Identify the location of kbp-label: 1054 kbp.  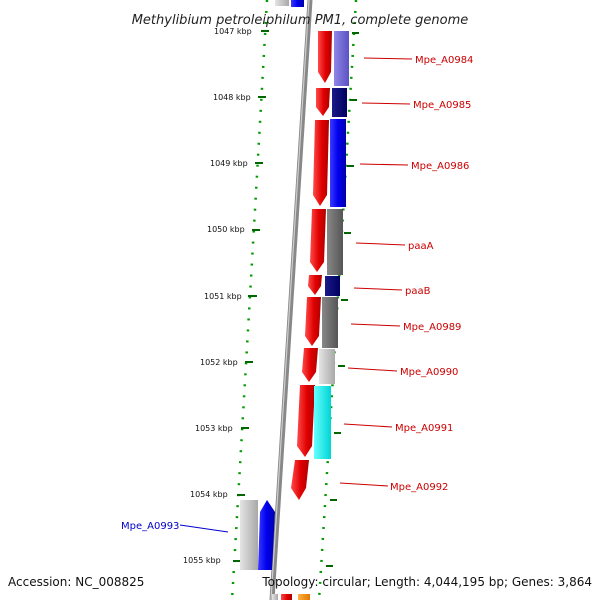
(209, 494).